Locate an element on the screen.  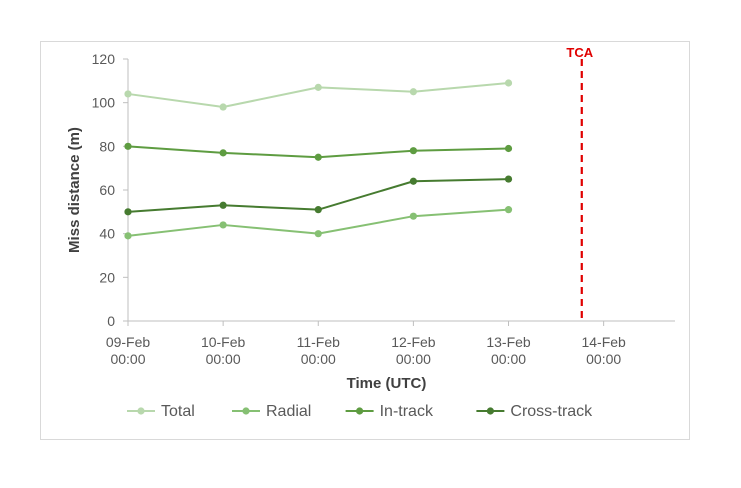
x-tick-label-date: 11-Feb is located at coordinates (319, 342).